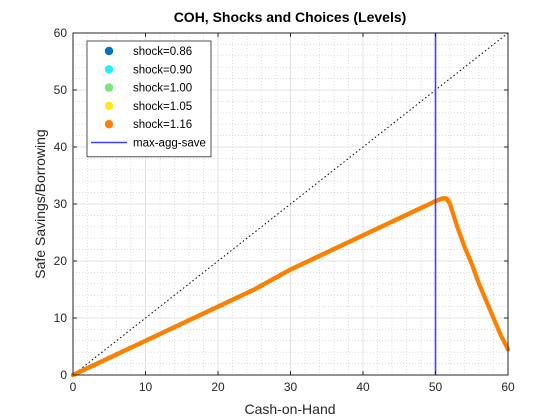 The width and height of the screenshot is (560, 420). Describe the element at coordinates (363, 387) in the screenshot. I see `x-tick-label: 40` at that location.